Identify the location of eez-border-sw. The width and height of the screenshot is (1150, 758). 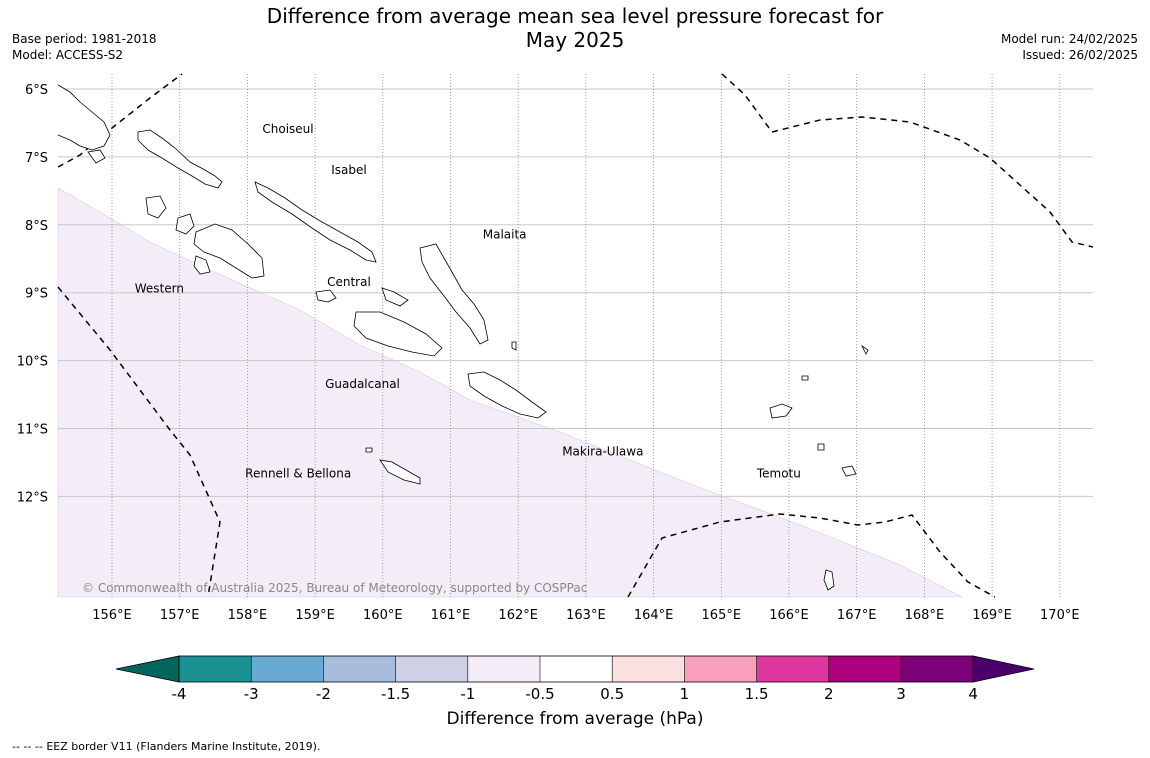
(139, 442).